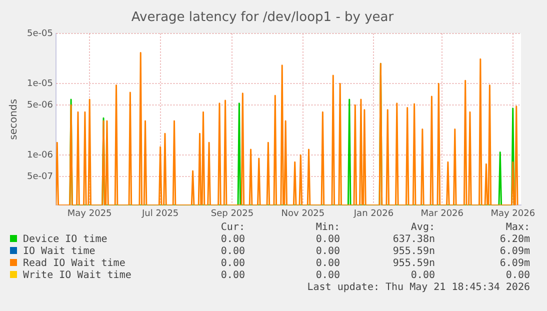 The image size is (547, 311). Describe the element at coordinates (413, 240) in the screenshot. I see `text: 637.38n` at that location.